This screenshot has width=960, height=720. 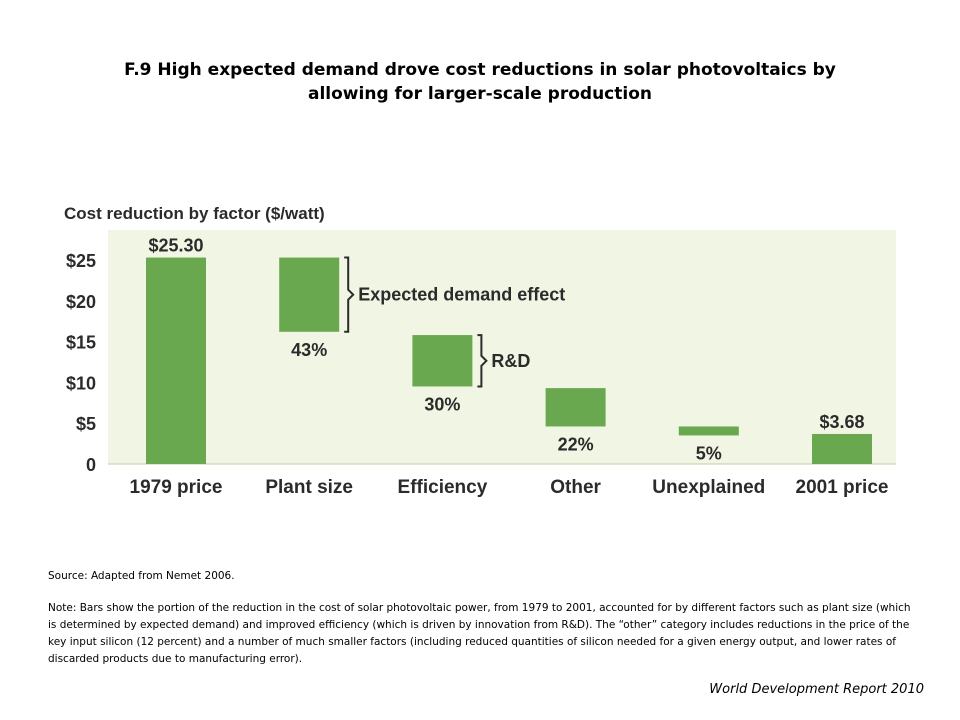 What do you see at coordinates (575, 487) in the screenshot?
I see `x-tick-label: Other` at bounding box center [575, 487].